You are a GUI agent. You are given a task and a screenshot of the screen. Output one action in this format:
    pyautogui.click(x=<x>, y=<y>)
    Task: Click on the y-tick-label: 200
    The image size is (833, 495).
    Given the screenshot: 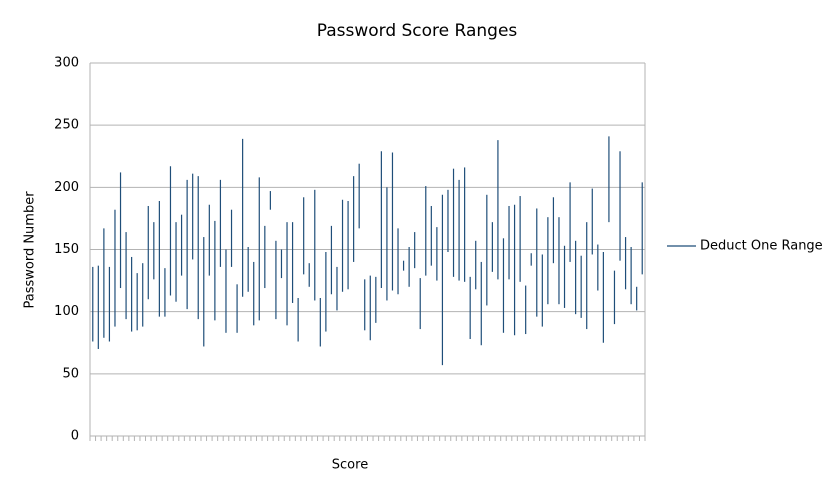 What is the action you would take?
    pyautogui.click(x=66, y=187)
    